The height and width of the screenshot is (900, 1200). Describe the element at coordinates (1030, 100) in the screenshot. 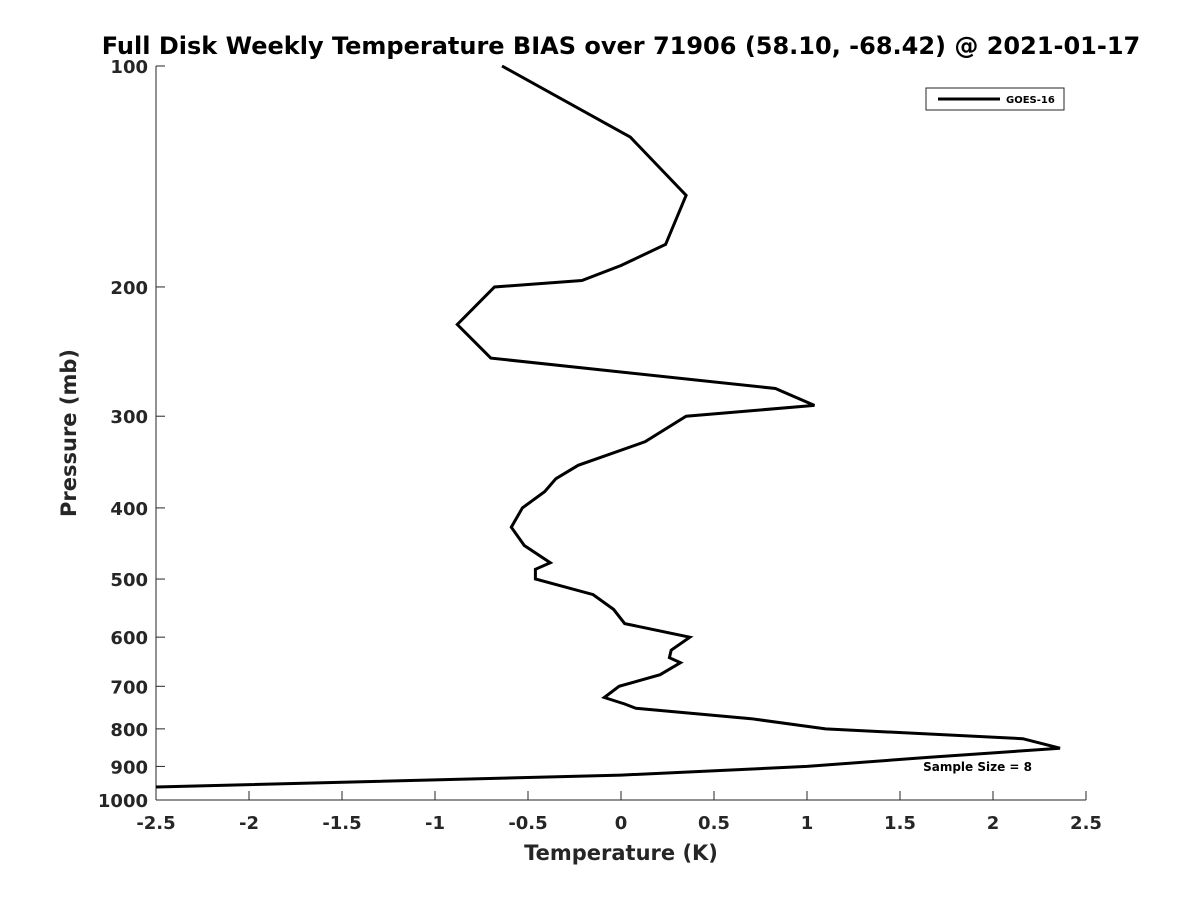

I see `legend-label-goes-16: GOES-16` at that location.